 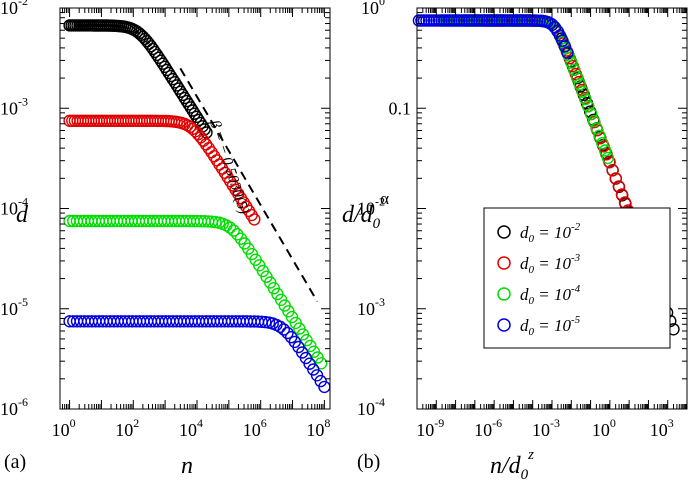 What do you see at coordinates (371, 407) in the screenshot?
I see `panel-b-y-tick-label: 10⁻⁴` at bounding box center [371, 407].